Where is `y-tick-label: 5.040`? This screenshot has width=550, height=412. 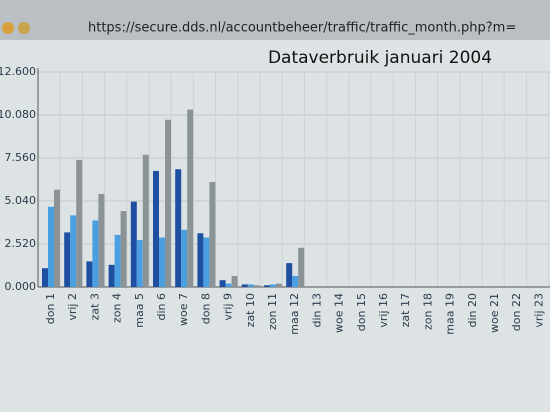 y-tick-label: 5.040 is located at coordinates (21, 200).